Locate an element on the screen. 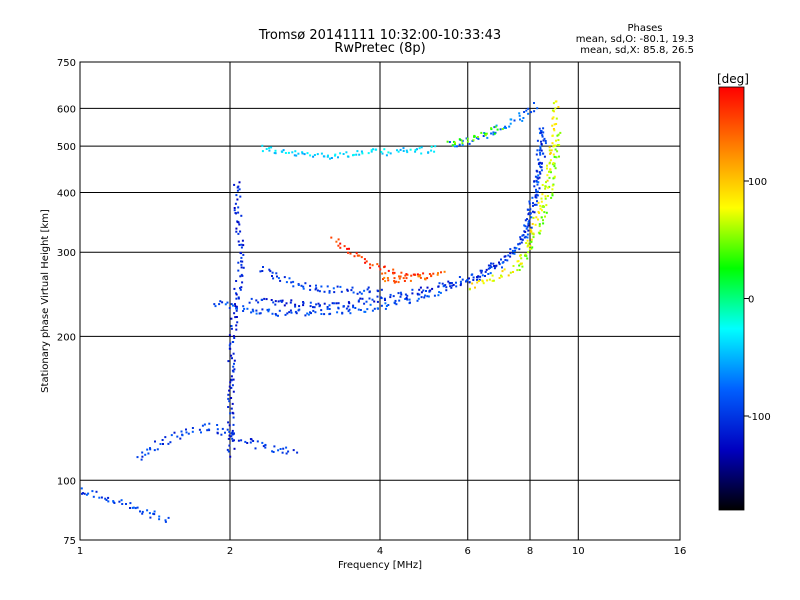  x-tick-label: 4 is located at coordinates (380, 551).